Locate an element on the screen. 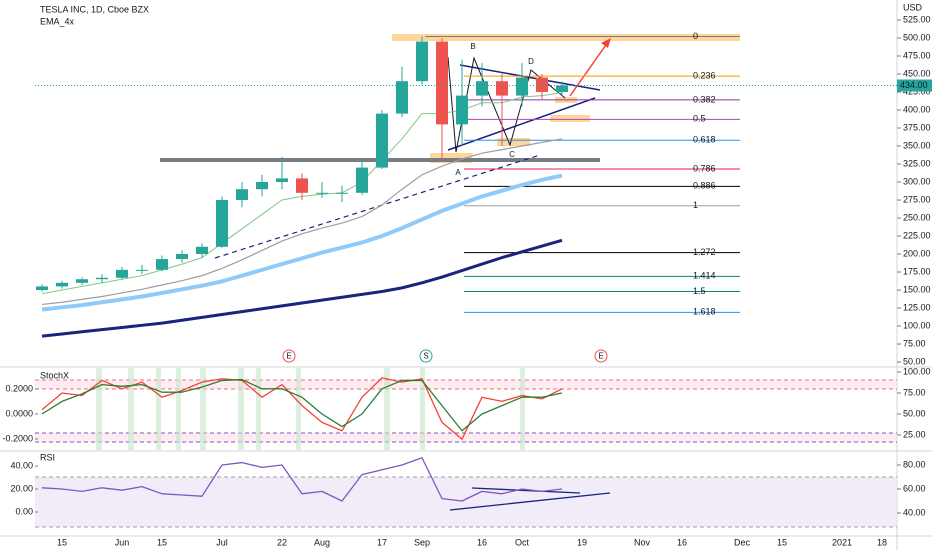 The image size is (932, 550). x-tick-label: 22 is located at coordinates (282, 542).